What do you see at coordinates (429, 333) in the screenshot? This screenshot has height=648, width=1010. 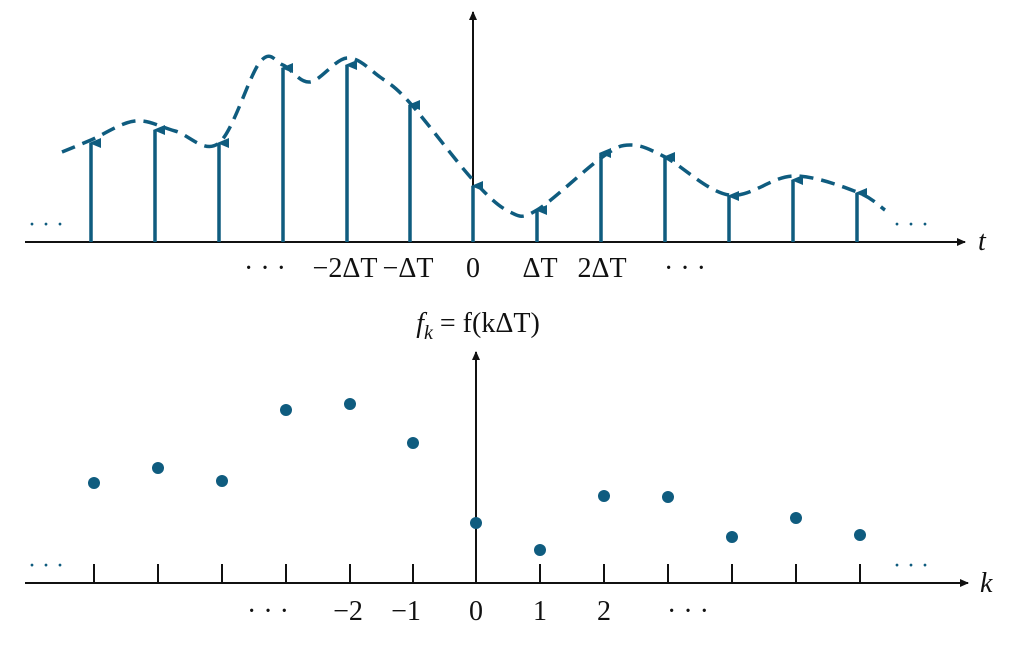 I see `formula-subscript: k` at bounding box center [429, 333].